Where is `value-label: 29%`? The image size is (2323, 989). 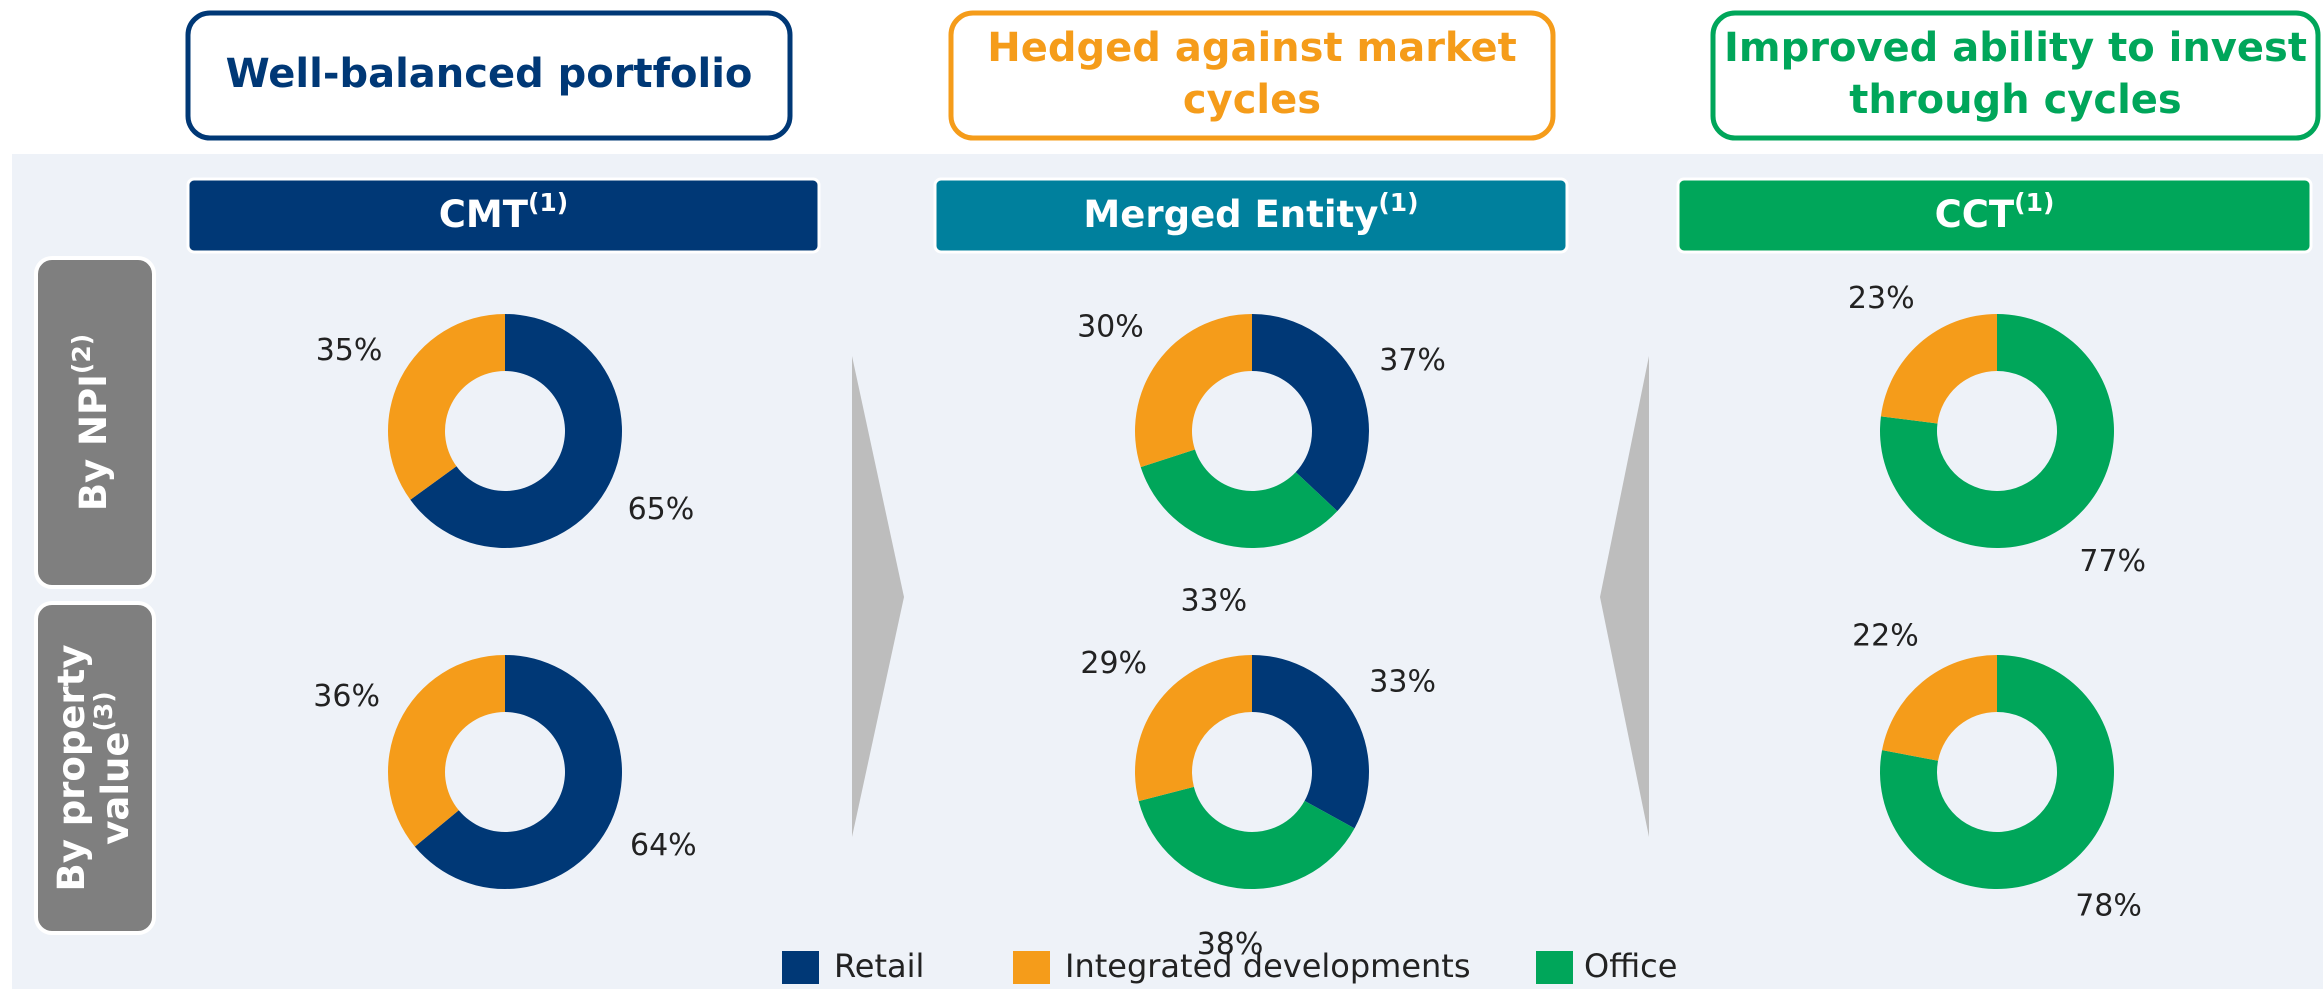
value-label: 29% is located at coordinates (1113, 663).